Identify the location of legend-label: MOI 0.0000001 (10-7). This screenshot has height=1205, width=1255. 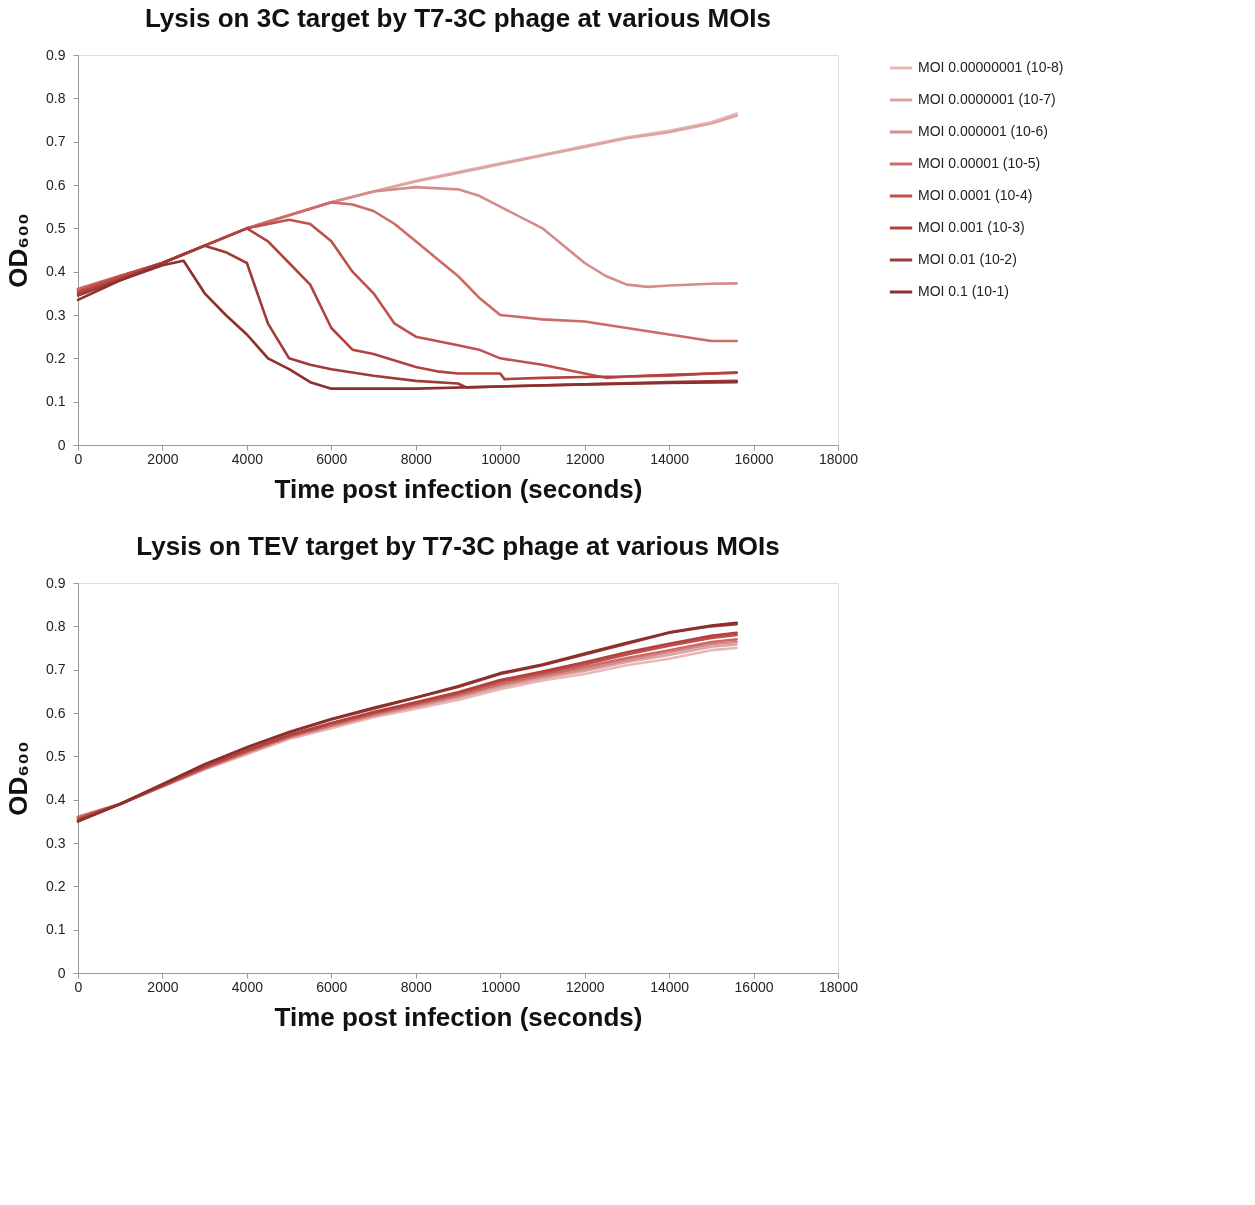
(987, 99).